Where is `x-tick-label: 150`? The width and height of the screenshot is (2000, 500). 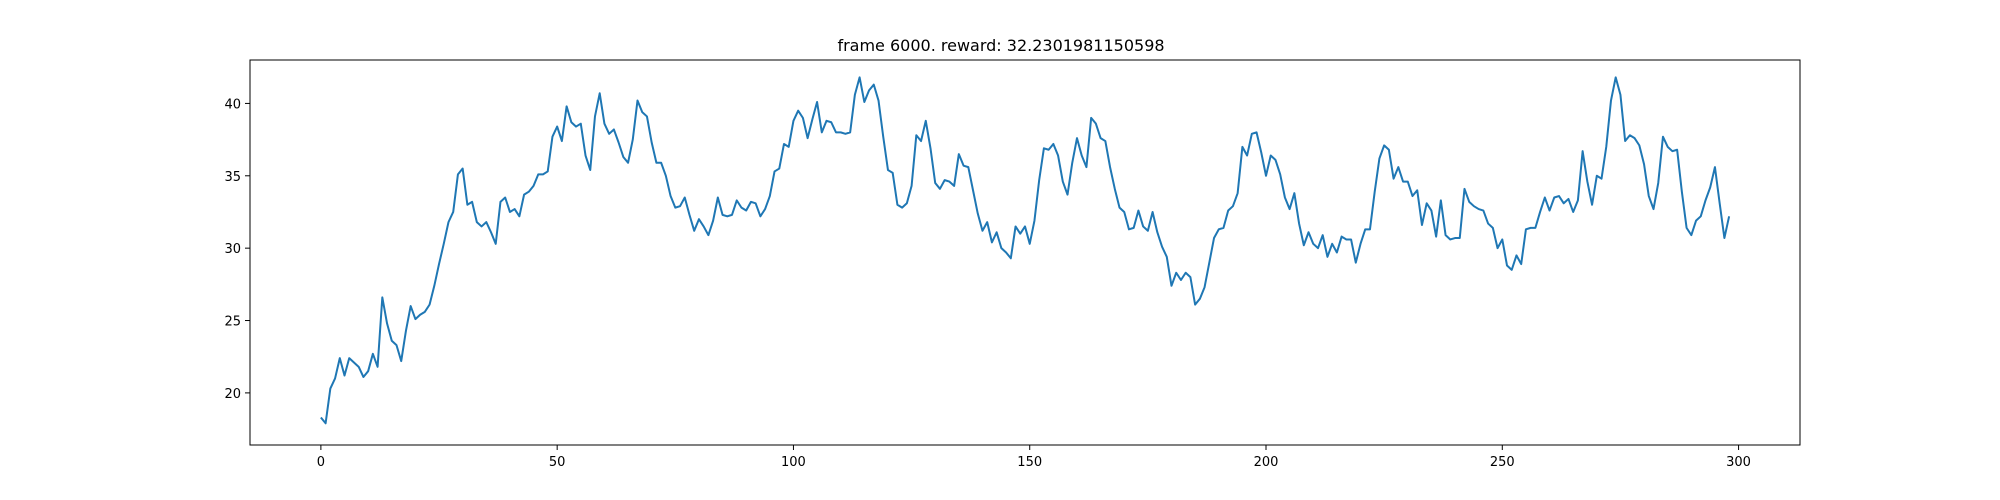 x-tick-label: 150 is located at coordinates (1029, 462).